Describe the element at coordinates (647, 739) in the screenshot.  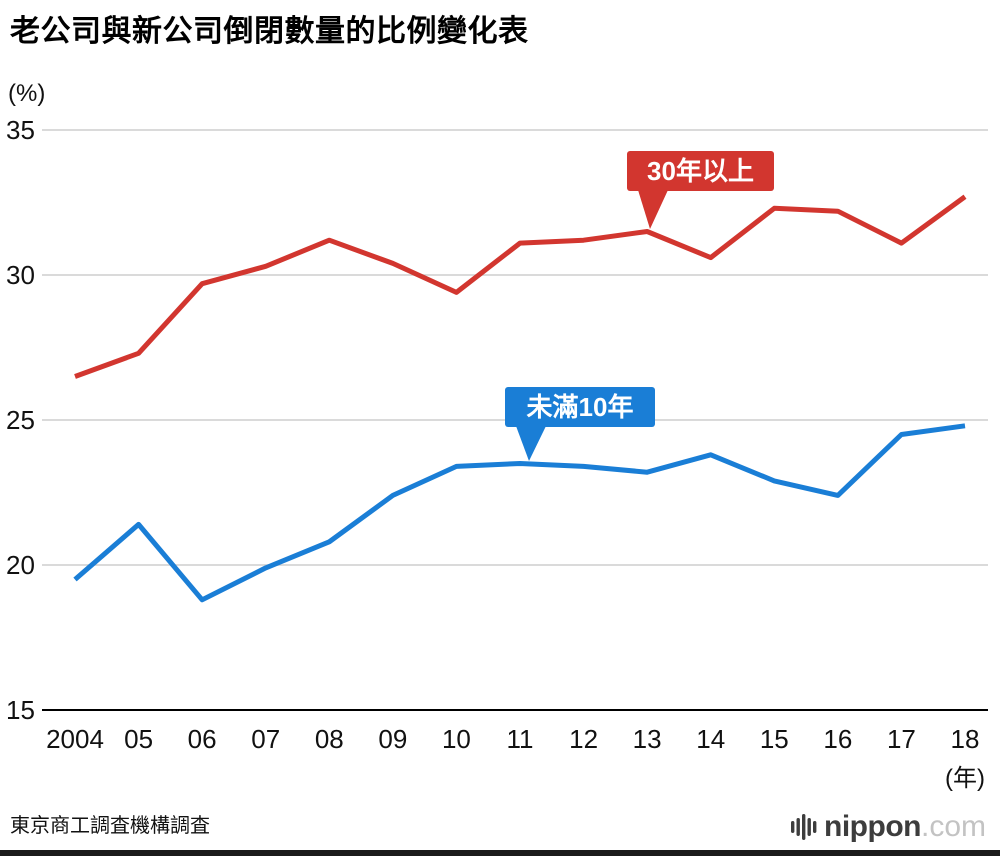
I see `x-tick-label: 13` at that location.